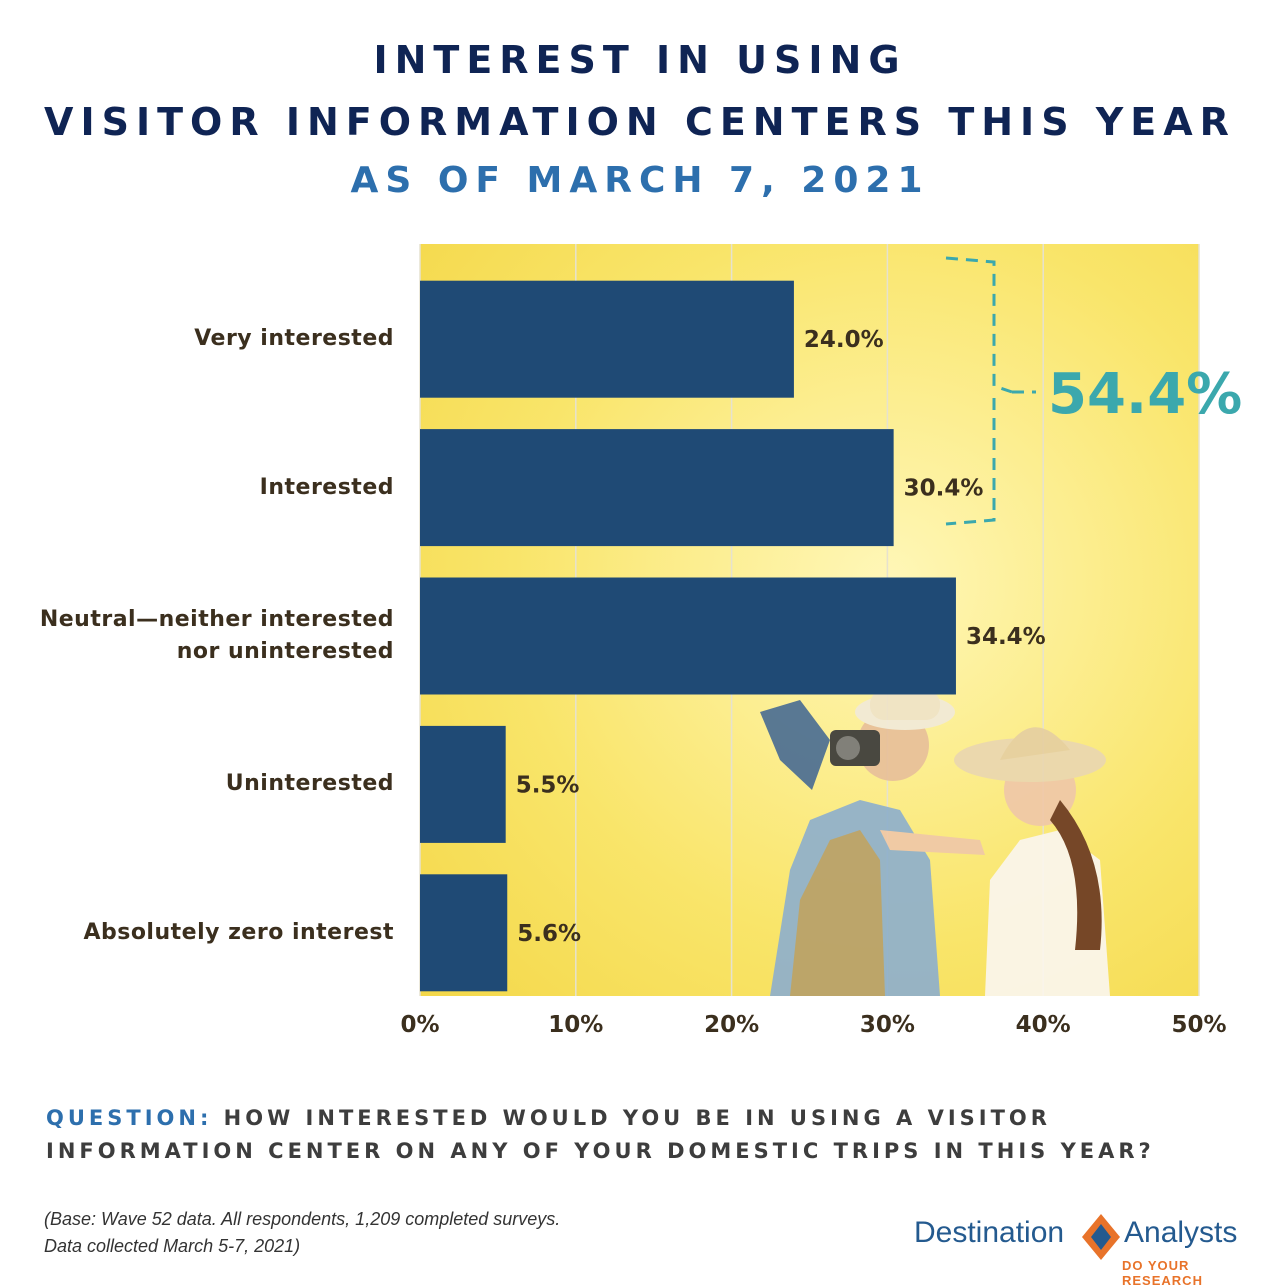  Describe the element at coordinates (1145, 394) in the screenshot. I see `total-interested-label: 54.4%` at that location.